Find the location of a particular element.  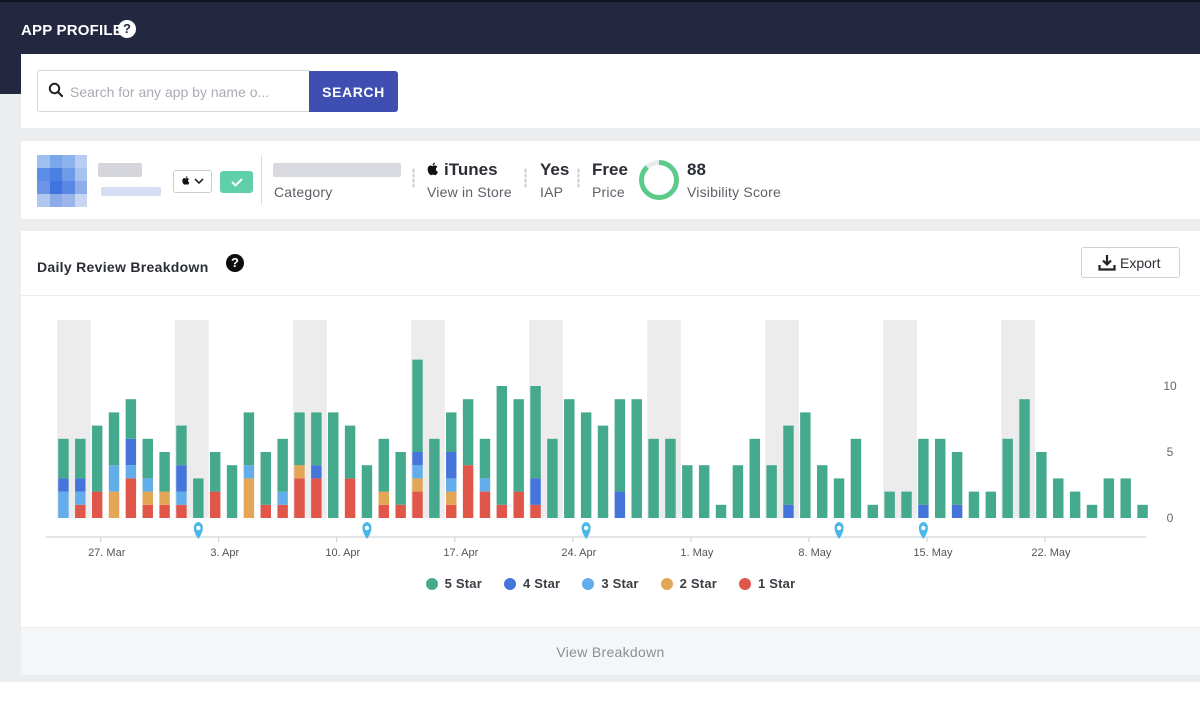

legend-item: 5 Star is located at coordinates (453, 583).